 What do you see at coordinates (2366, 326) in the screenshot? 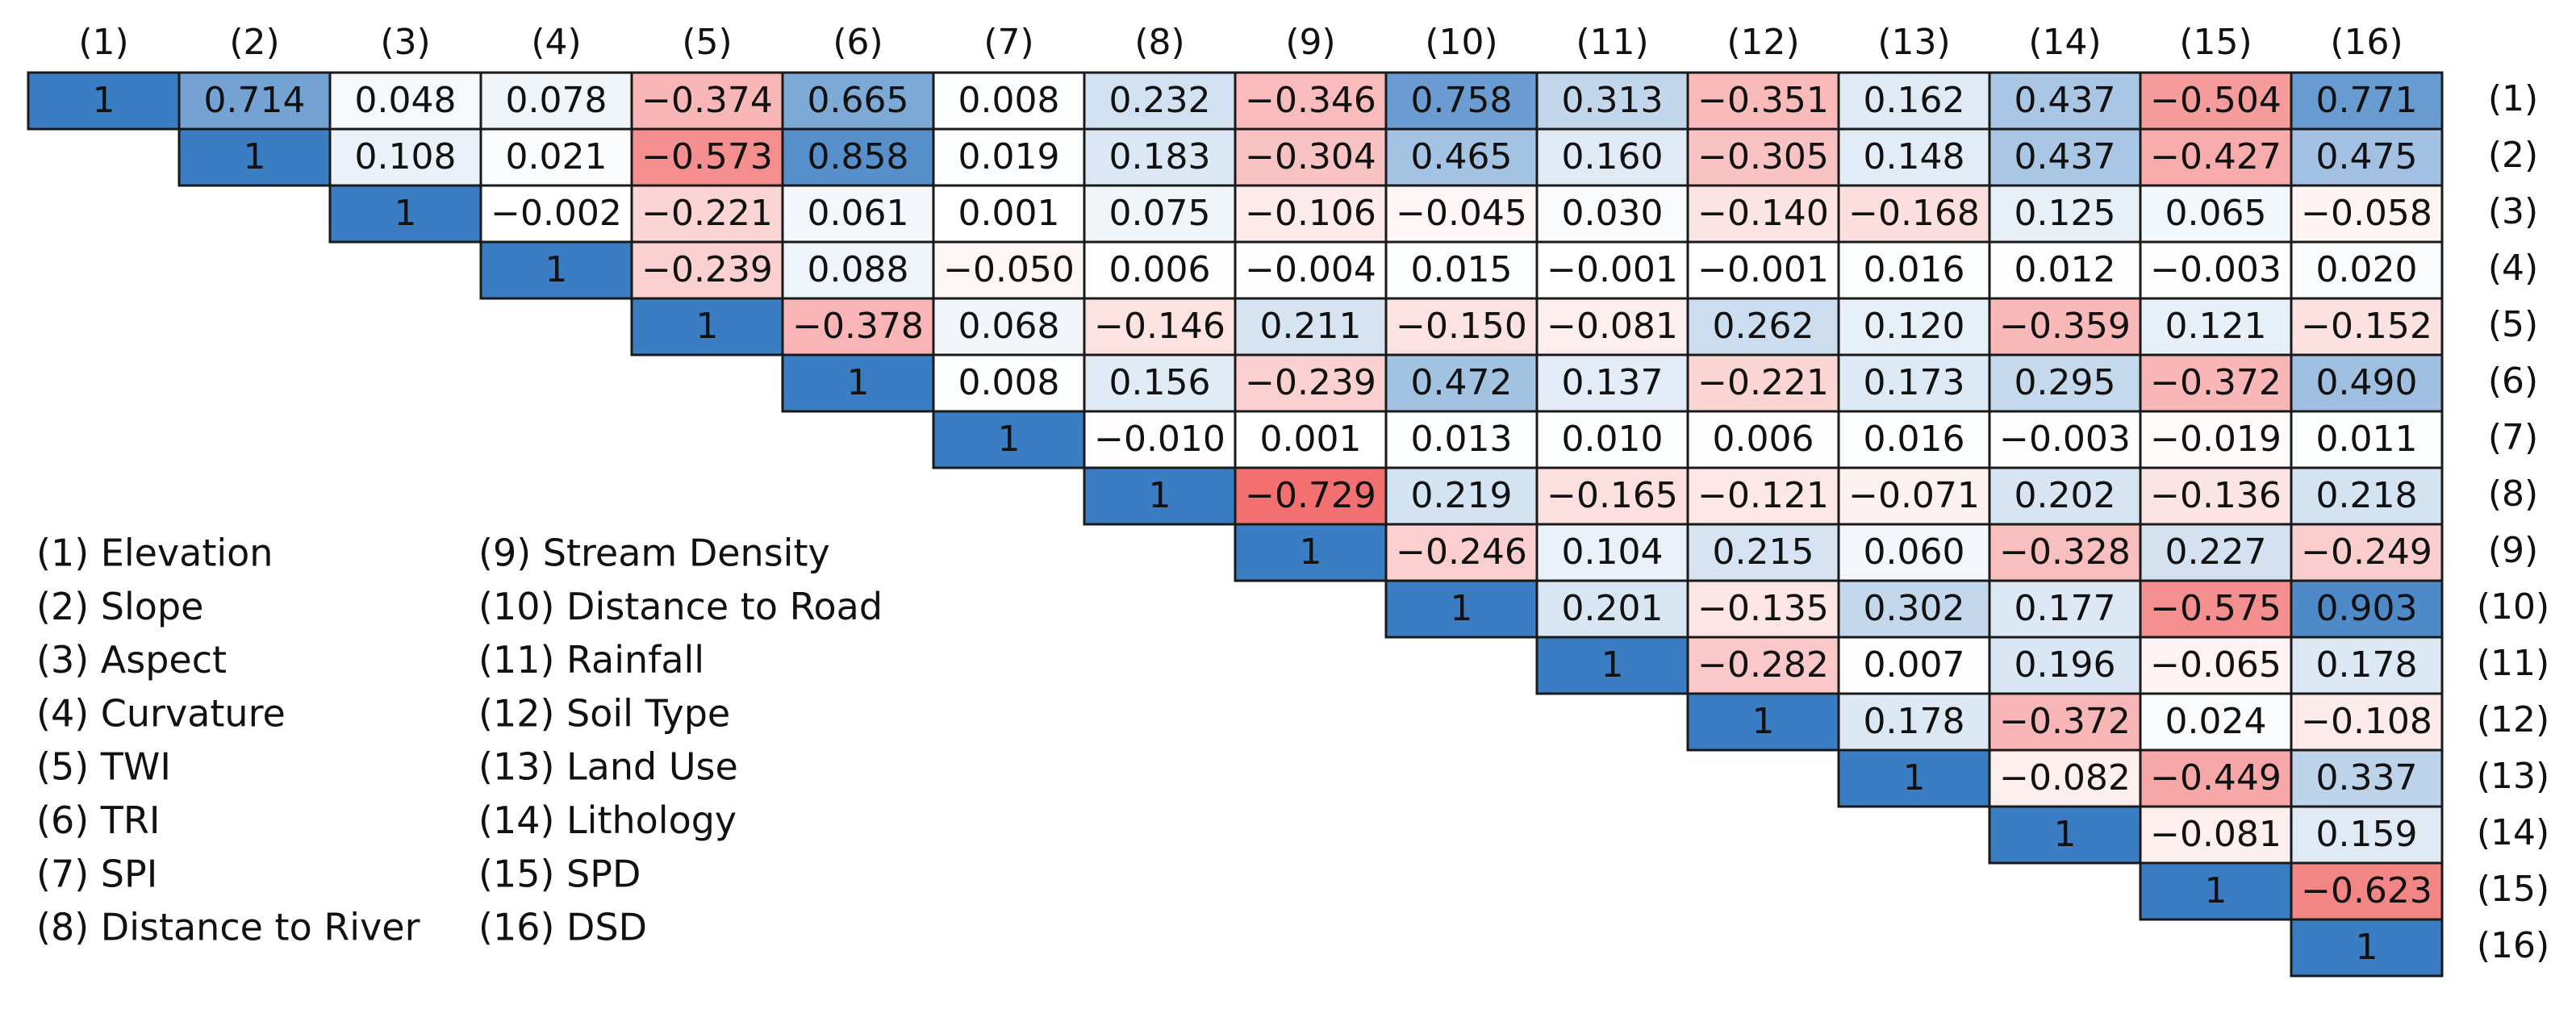
I see `cell-label: −0.152` at bounding box center [2366, 326].